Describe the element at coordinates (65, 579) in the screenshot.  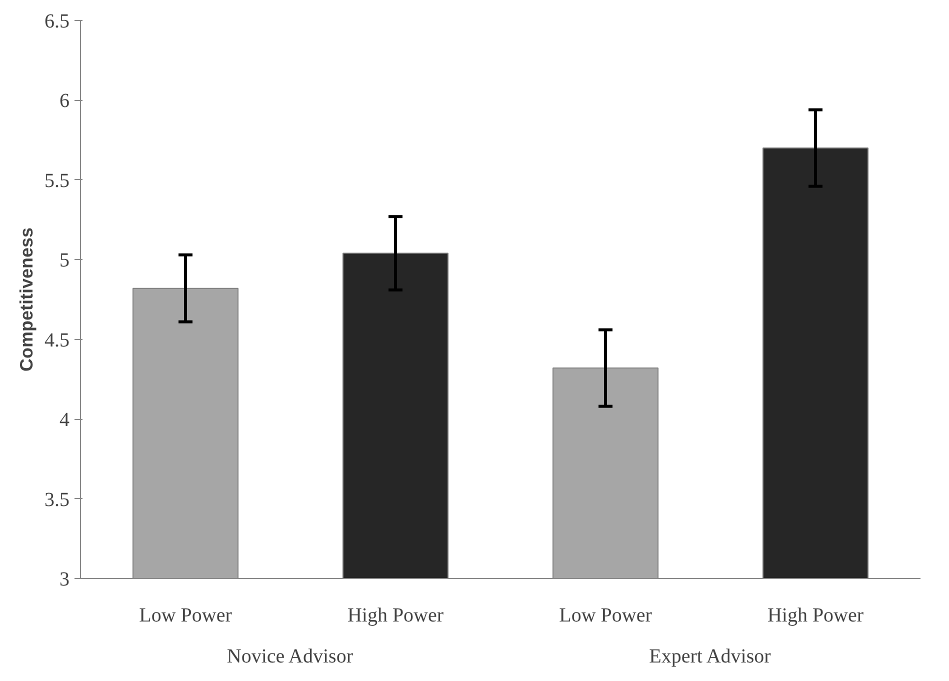
I see `y-tick-label: 3` at that location.